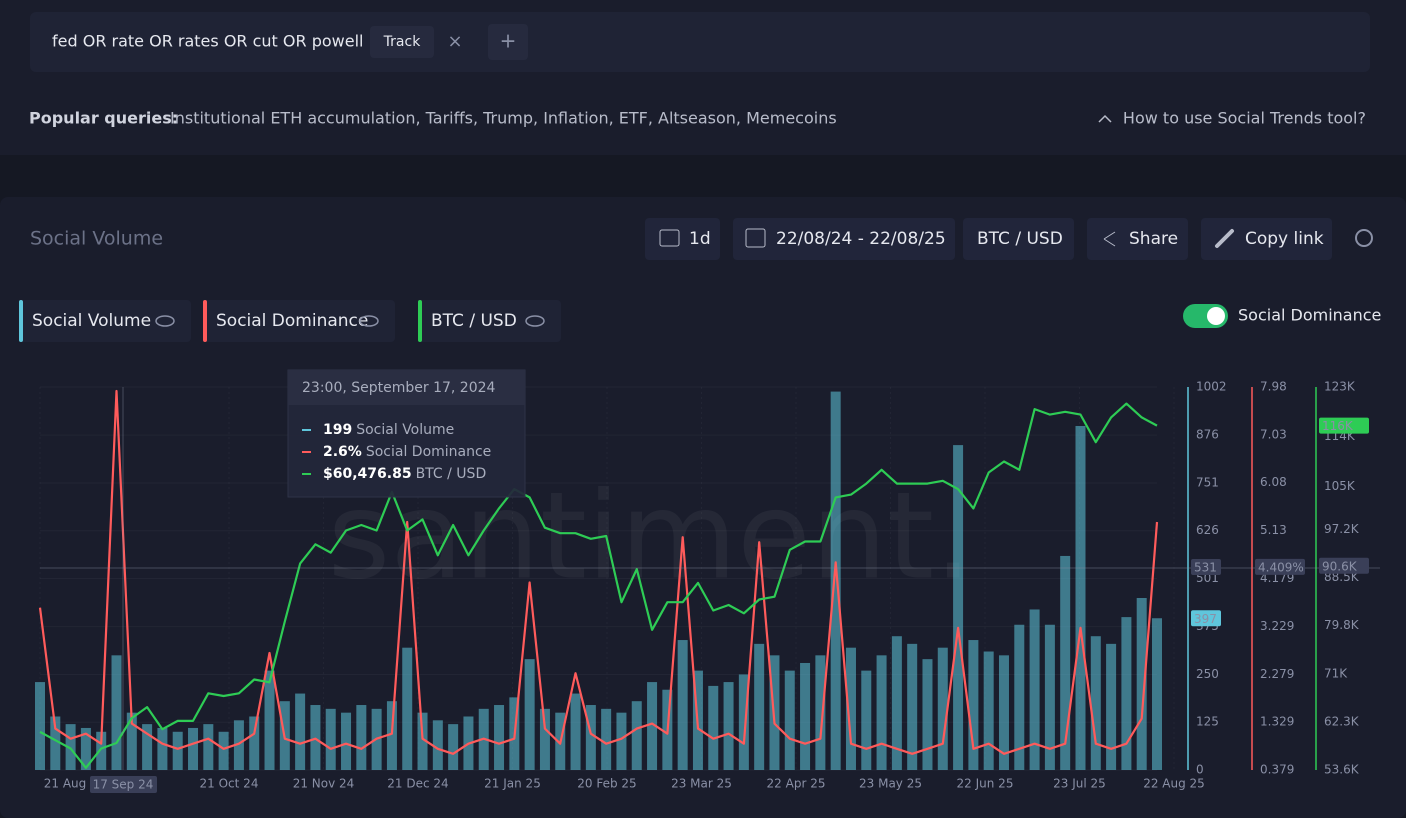  I want to click on y-tick-label: 751, so click(1207, 482).